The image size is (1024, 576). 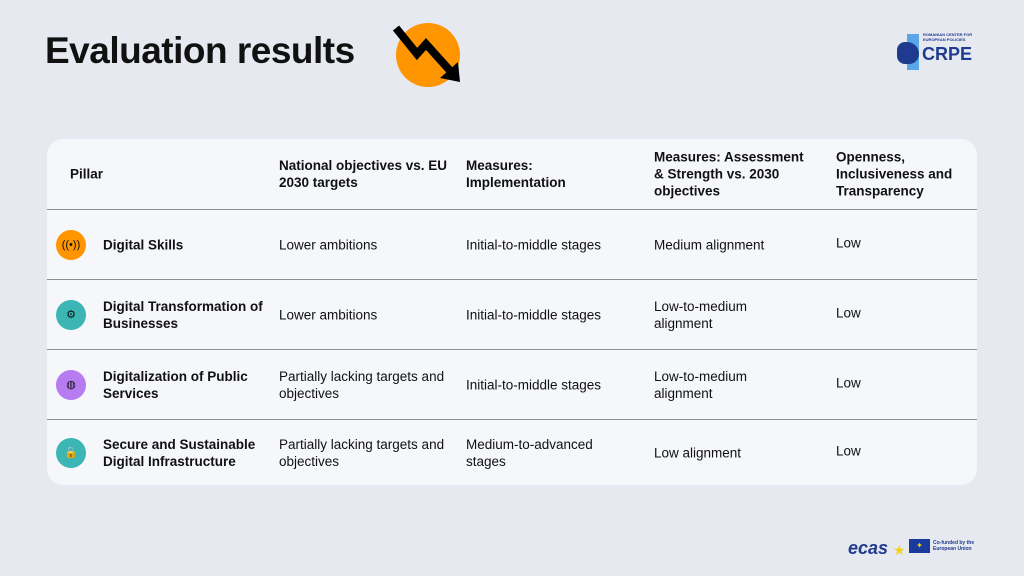 I want to click on star-icon: ★, so click(x=899, y=550).